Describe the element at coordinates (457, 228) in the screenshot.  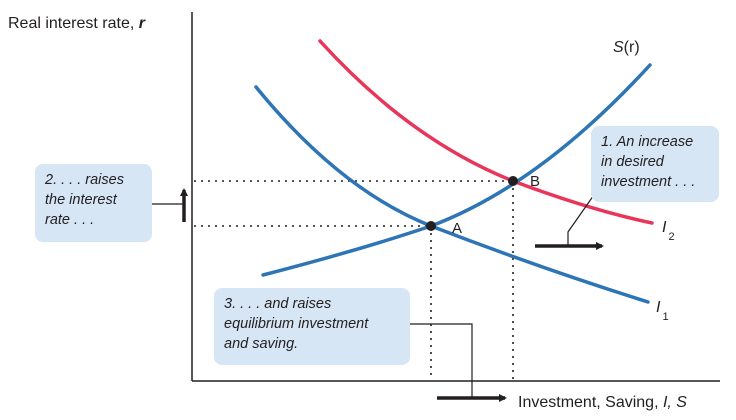
I see `point-label-a: A` at that location.